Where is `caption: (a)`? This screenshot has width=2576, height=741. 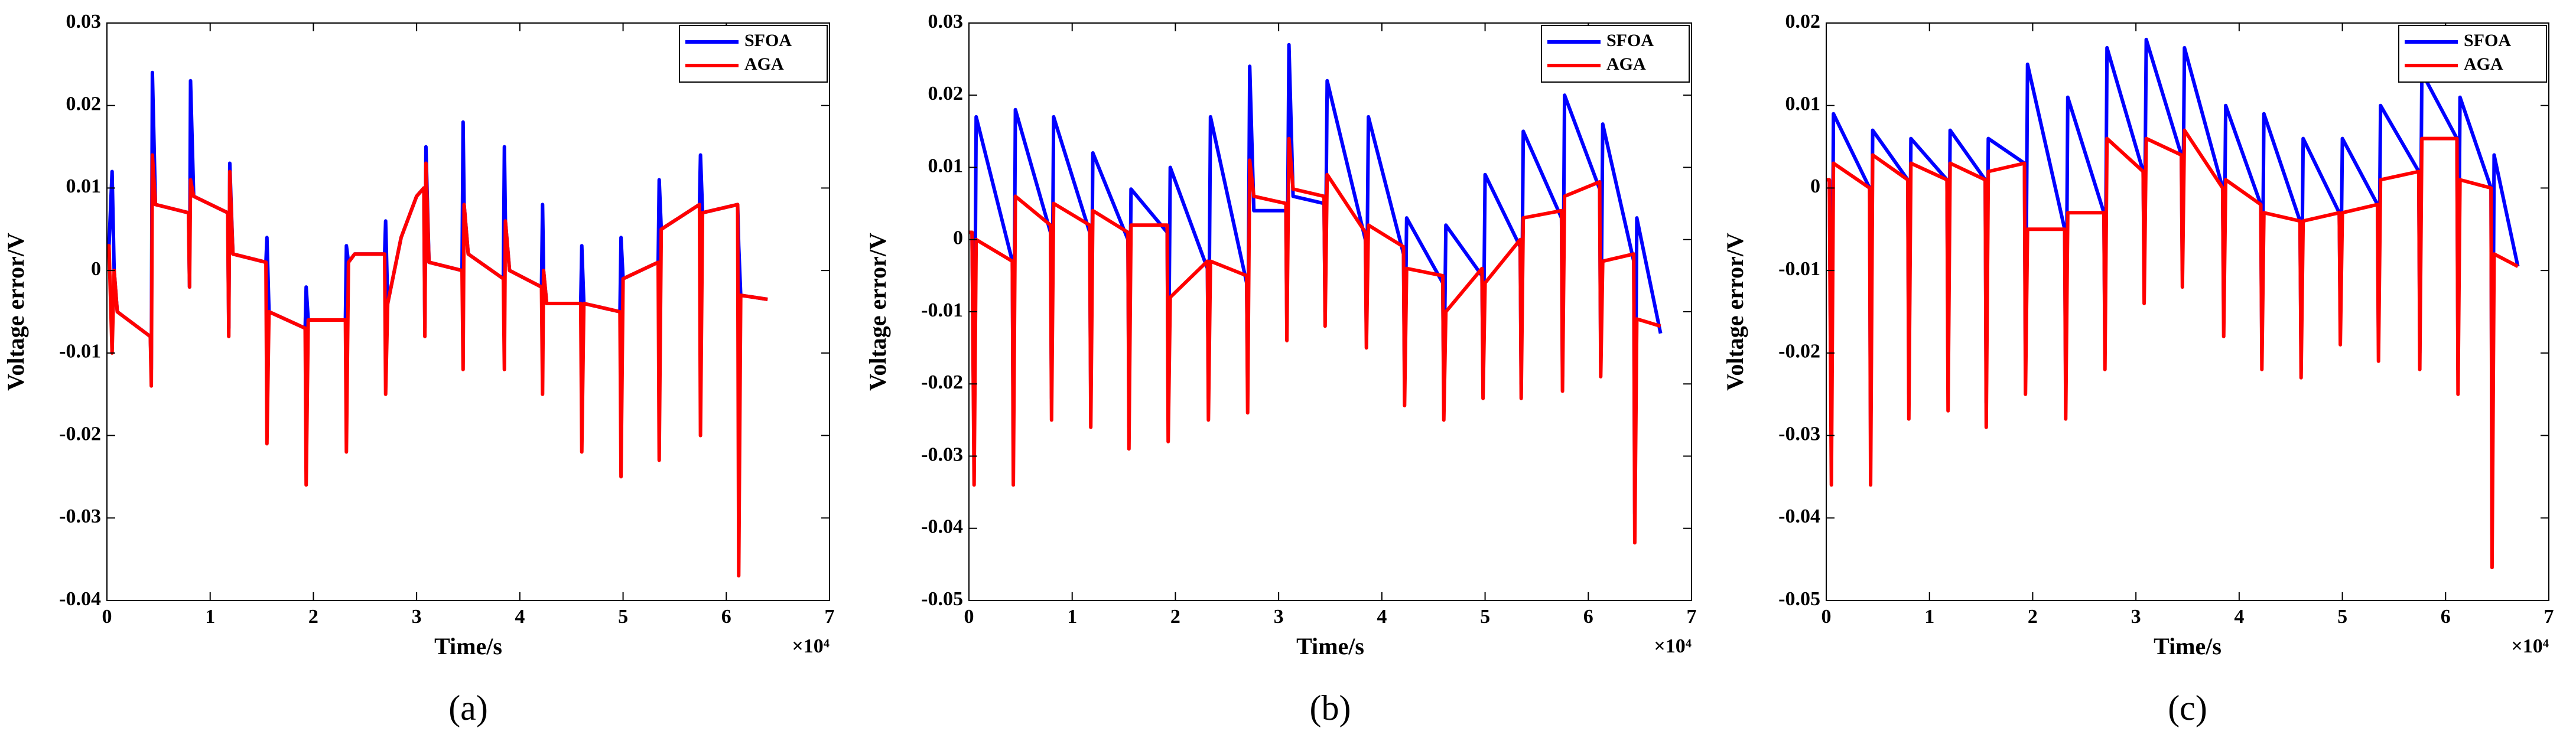 caption: (a) is located at coordinates (468, 708).